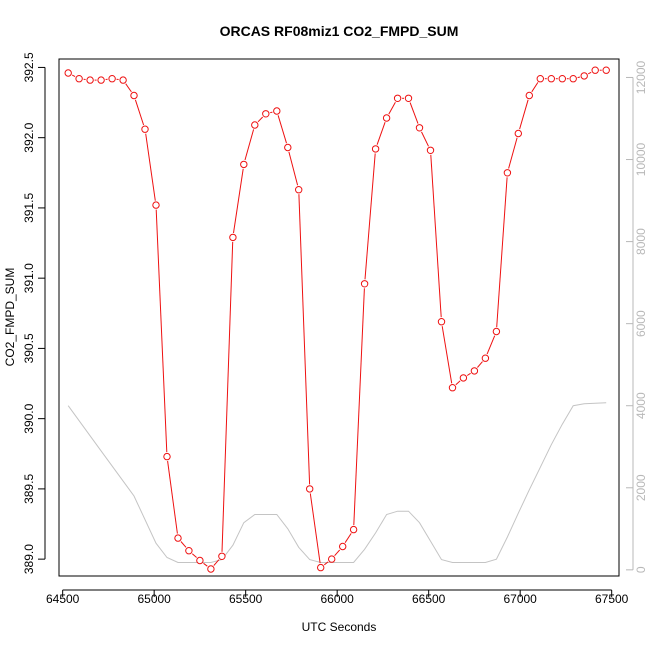  What do you see at coordinates (641, 569) in the screenshot?
I see `y2-tick-label: 0` at bounding box center [641, 569].